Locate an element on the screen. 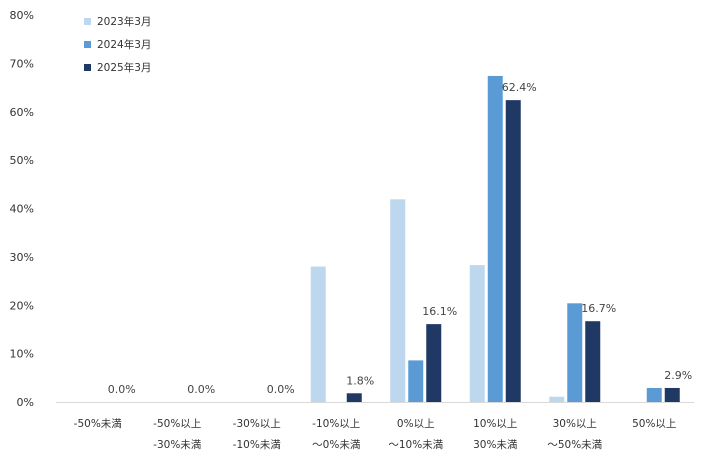  y-tick-label: 50% is located at coordinates (22, 160).